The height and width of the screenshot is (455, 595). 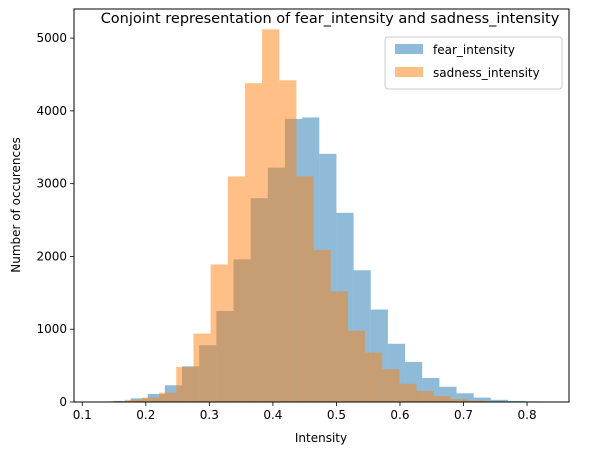 What do you see at coordinates (63, 402) in the screenshot?
I see `y-tick-label: 0` at bounding box center [63, 402].